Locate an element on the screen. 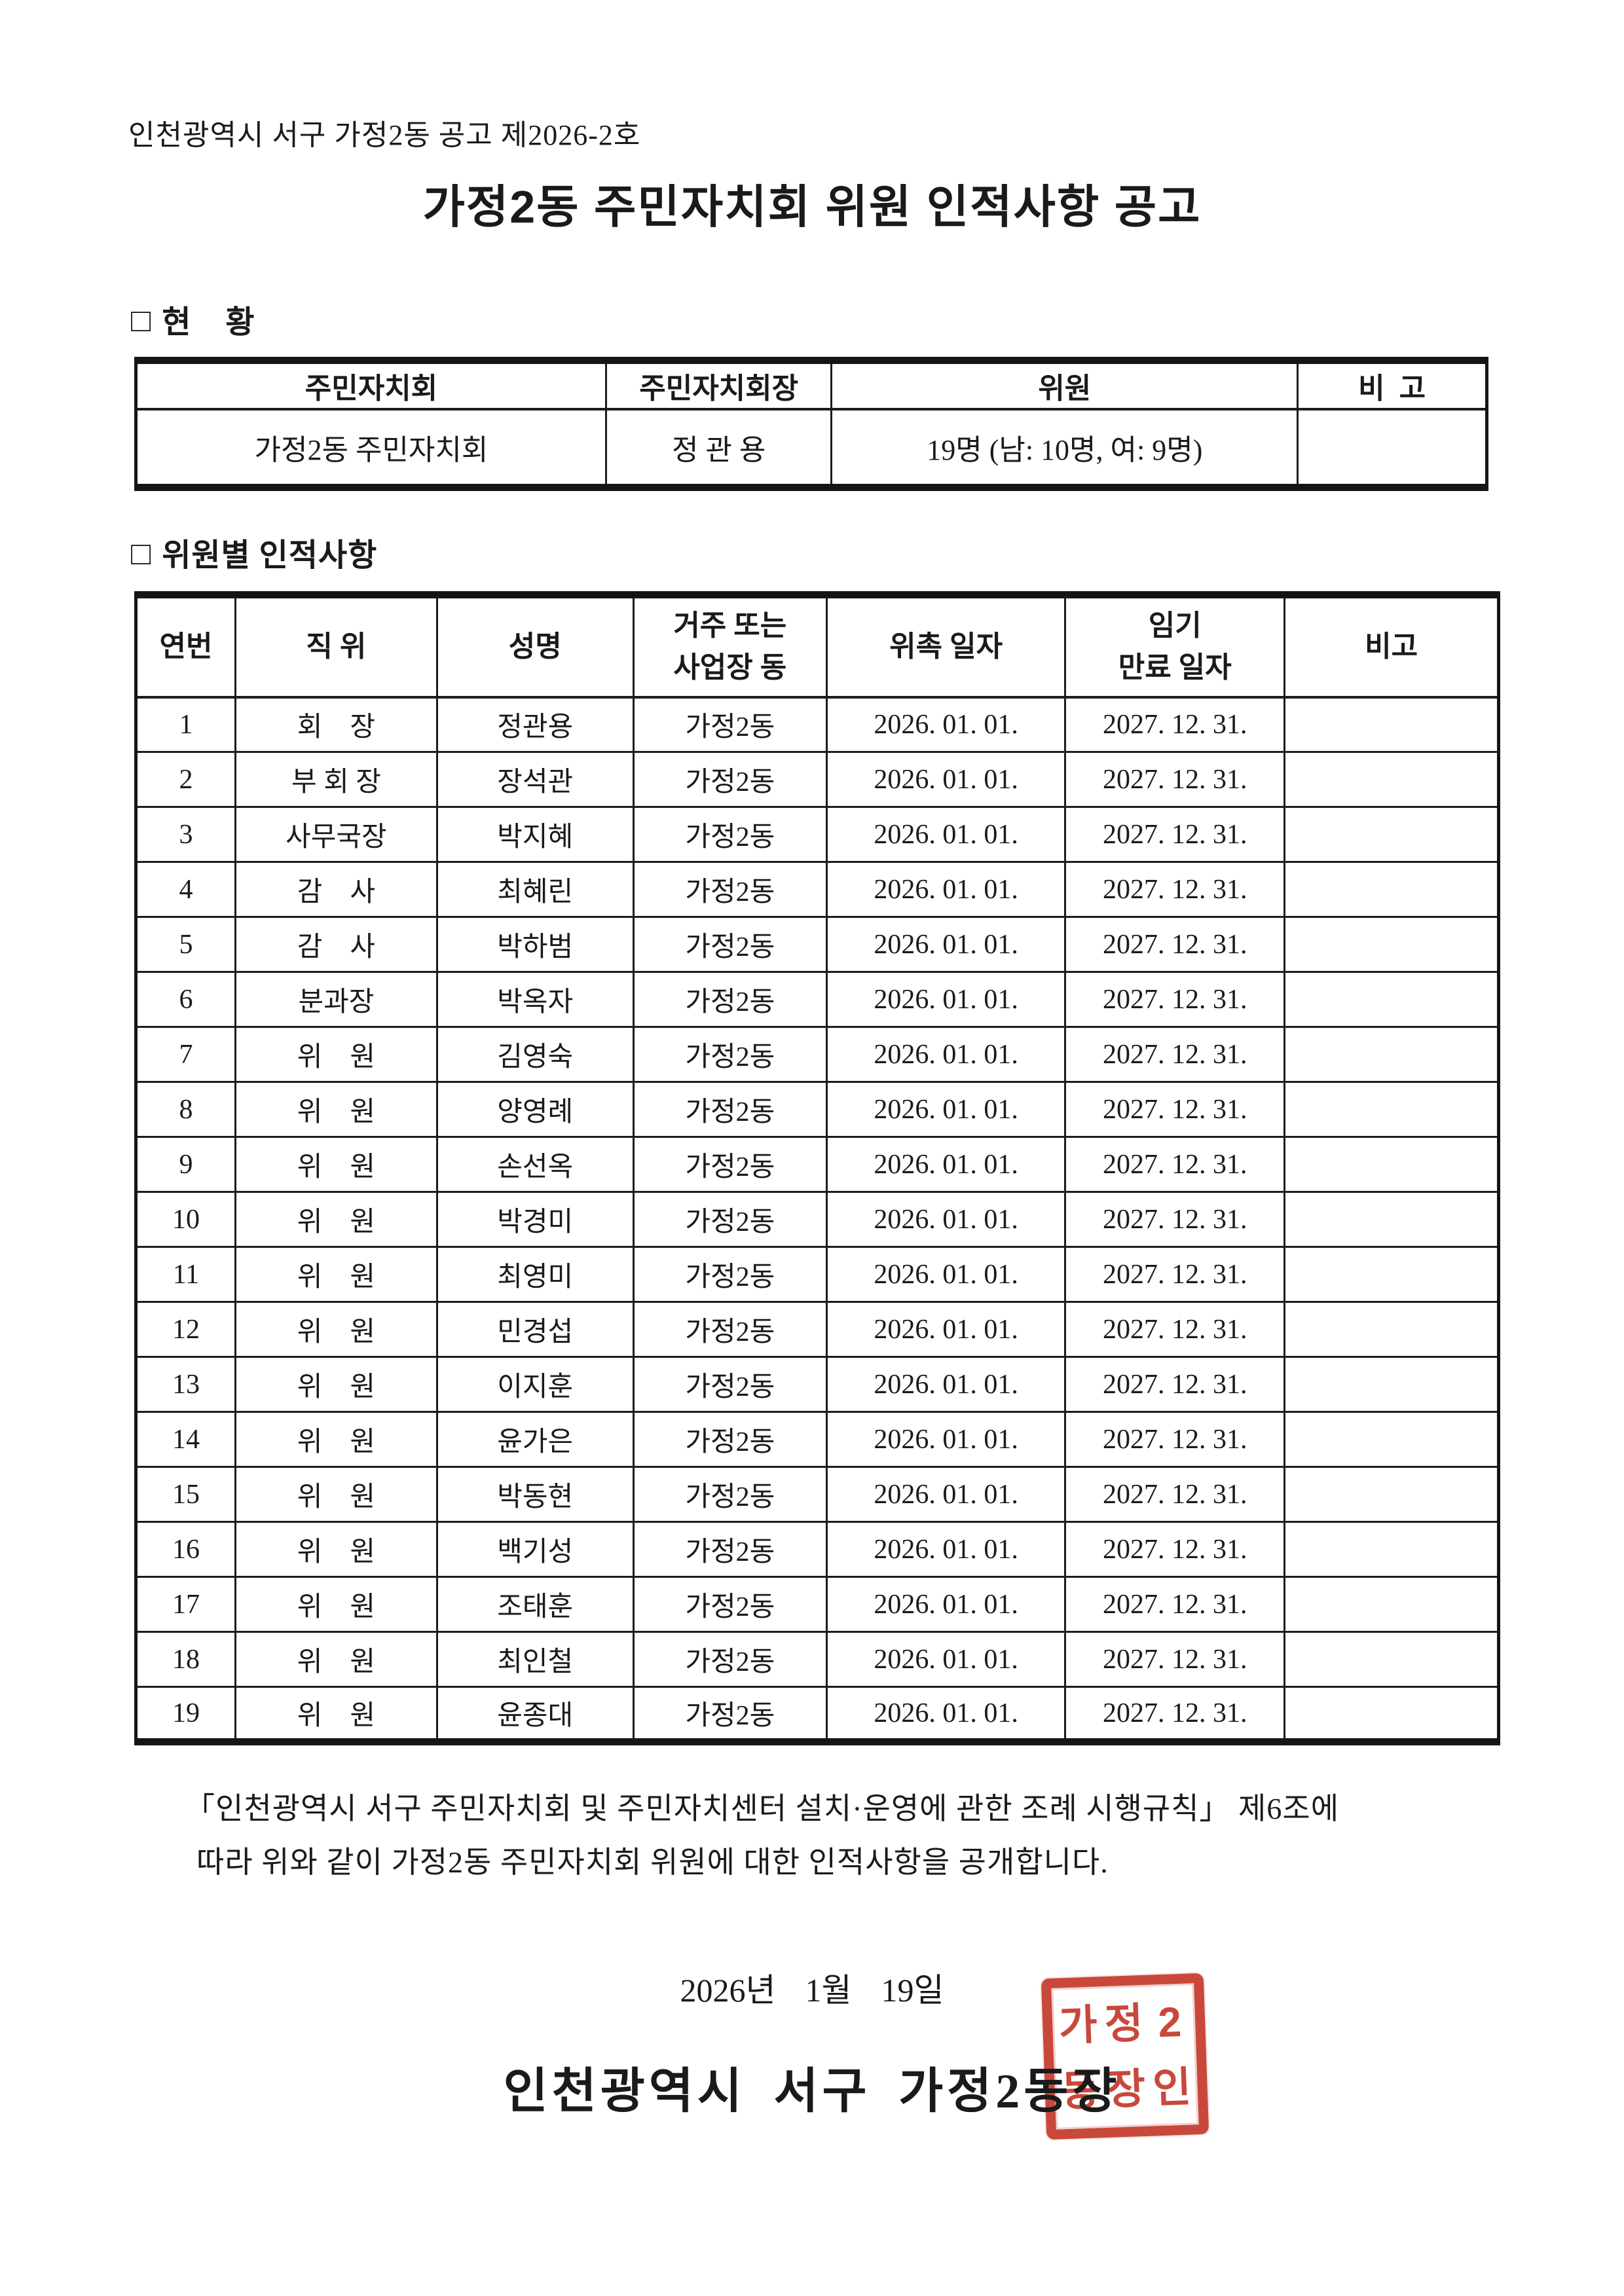 The height and width of the screenshot is (2296, 1624). member-cell-name: 윤종대 is located at coordinates (535, 1714).